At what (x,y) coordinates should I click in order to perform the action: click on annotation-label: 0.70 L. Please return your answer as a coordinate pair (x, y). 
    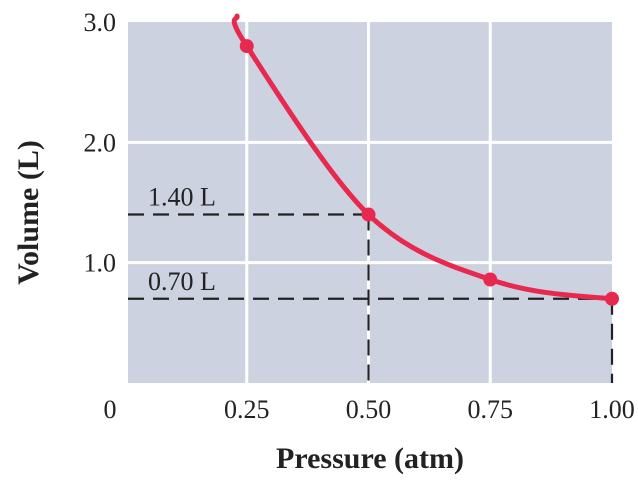
    Looking at the image, I should click on (182, 281).